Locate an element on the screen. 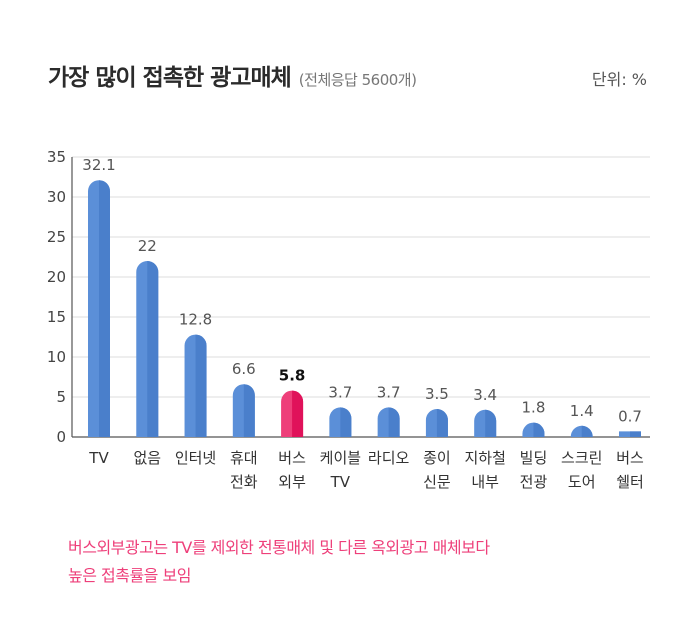  y-tick-label: 35 is located at coordinates (56, 157).